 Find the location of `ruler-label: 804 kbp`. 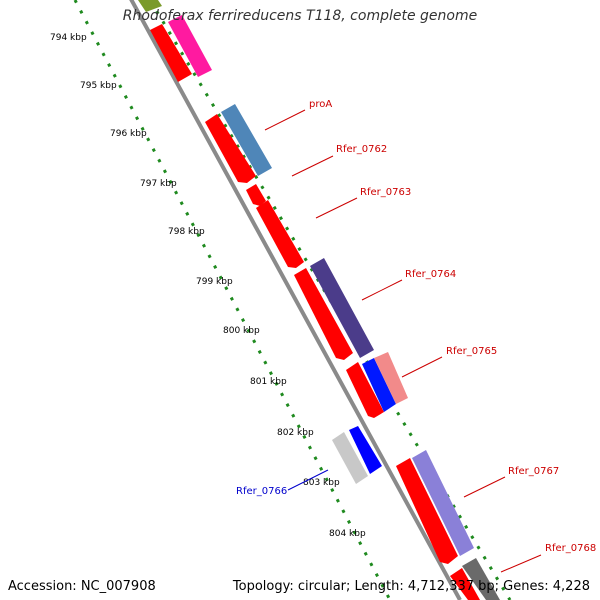

ruler-label: 804 kbp is located at coordinates (347, 534).